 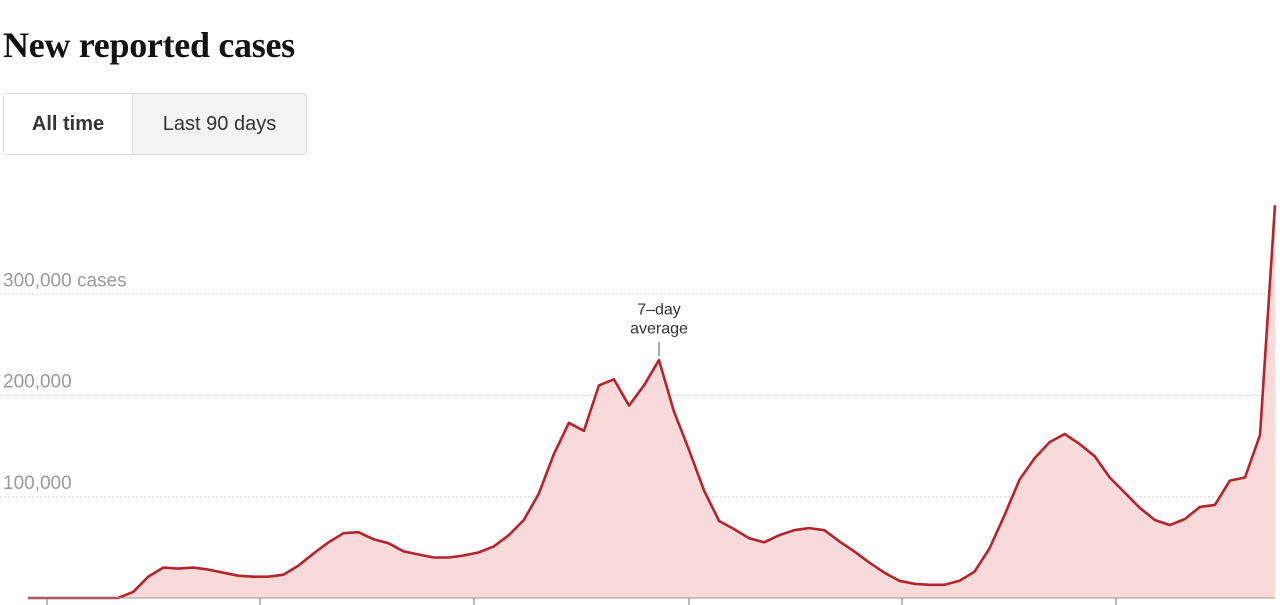 I want to click on y-tick-label: 200,000, so click(x=37, y=382).